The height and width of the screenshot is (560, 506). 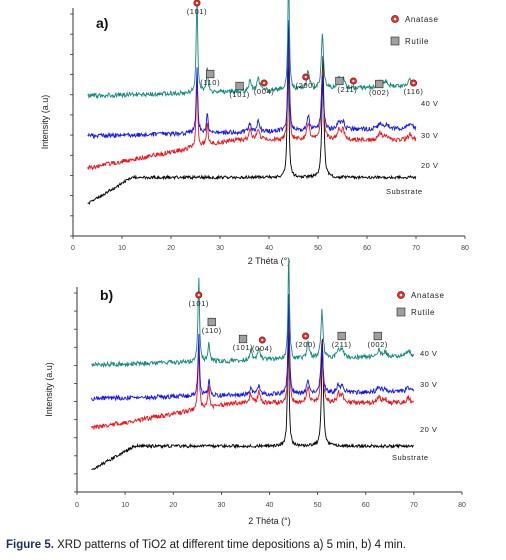 I want to click on caption-label: Figure 5., so click(x=30, y=545).